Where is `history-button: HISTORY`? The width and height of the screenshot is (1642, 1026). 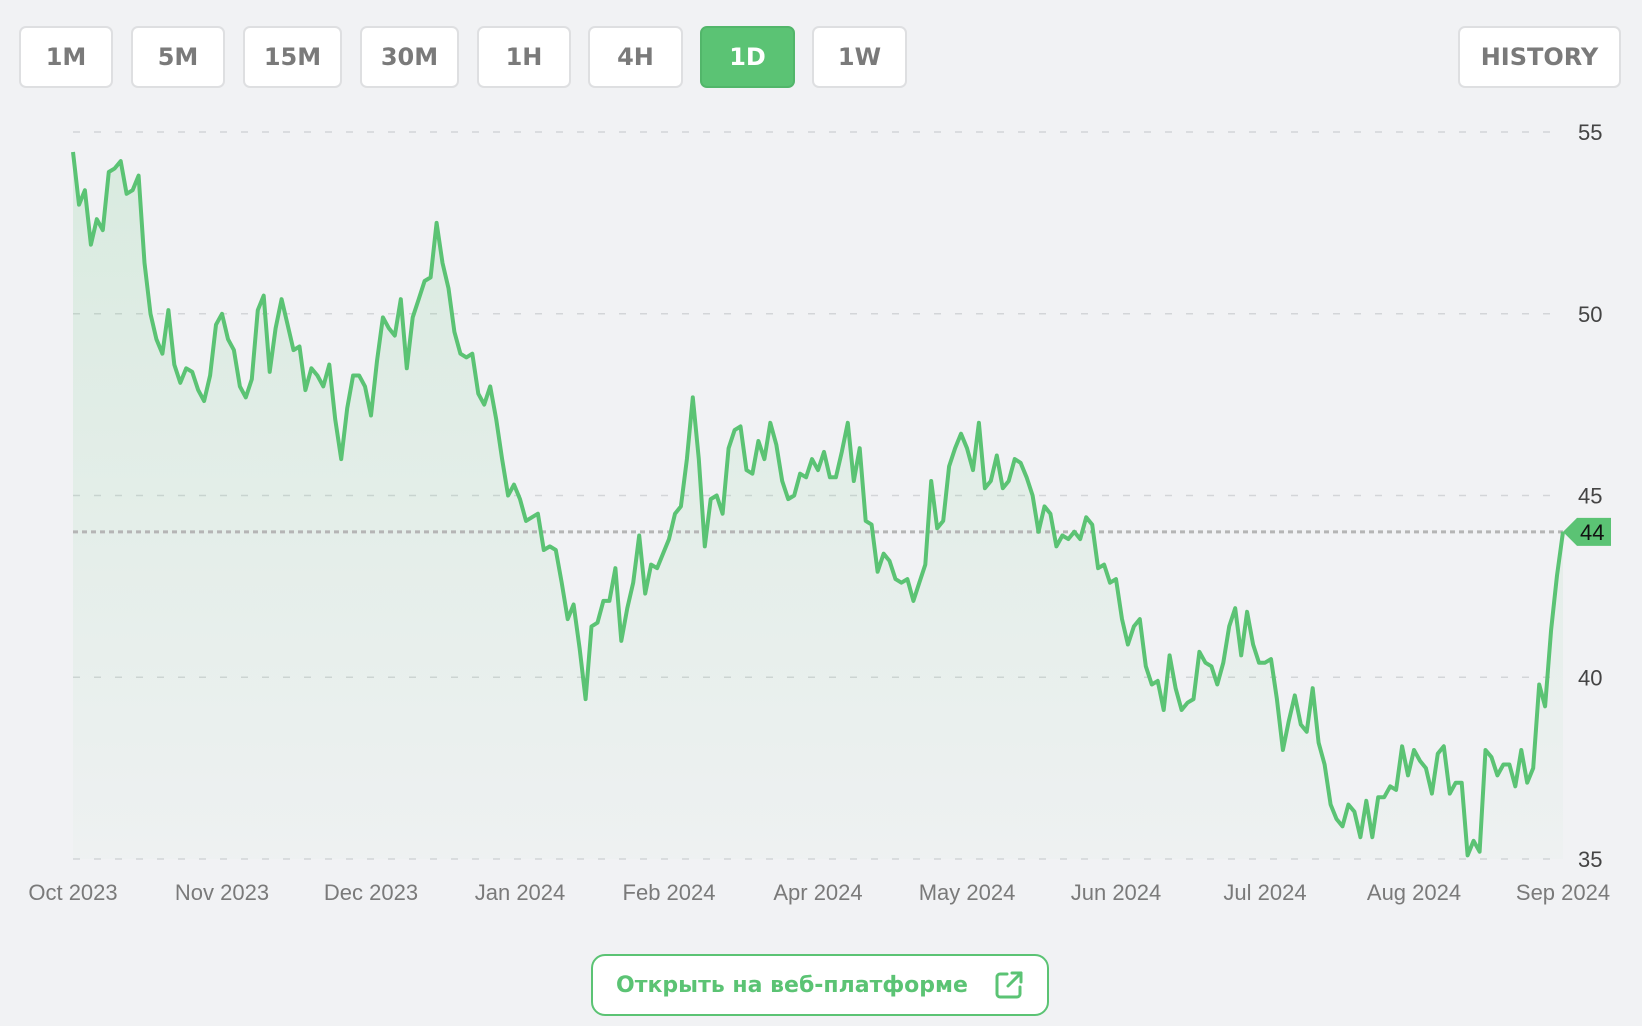 history-button: HISTORY is located at coordinates (1539, 57).